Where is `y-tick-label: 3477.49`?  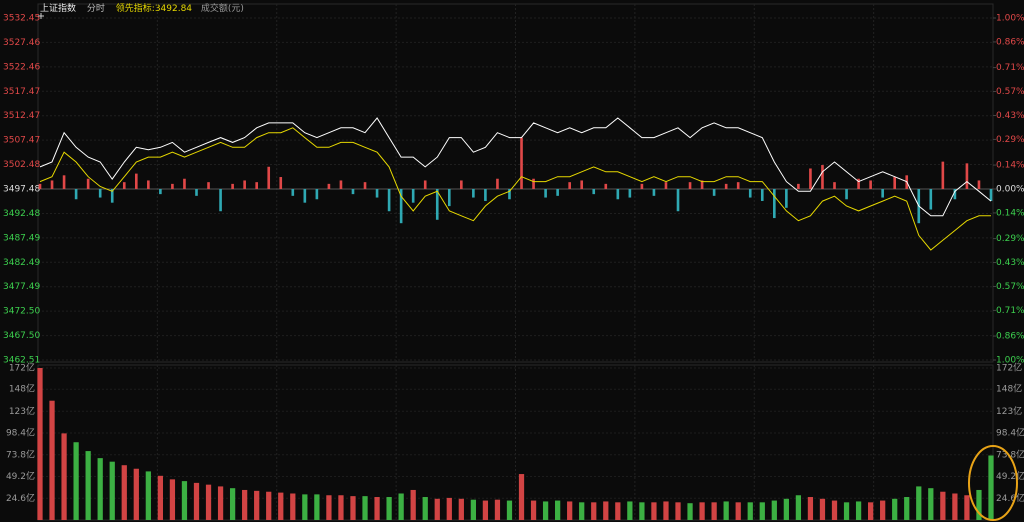 y-tick-label: 3477.49 is located at coordinates (21, 287).